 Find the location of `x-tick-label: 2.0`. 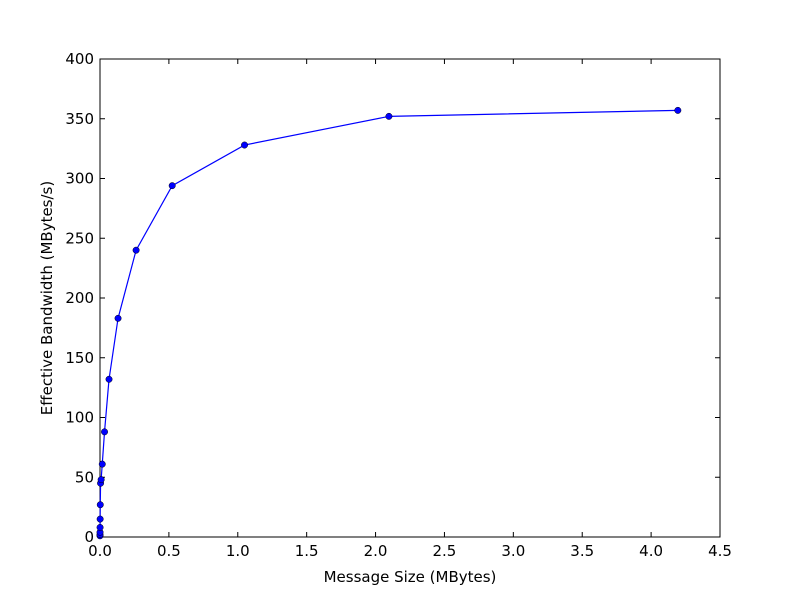

x-tick-label: 2.0 is located at coordinates (376, 551).